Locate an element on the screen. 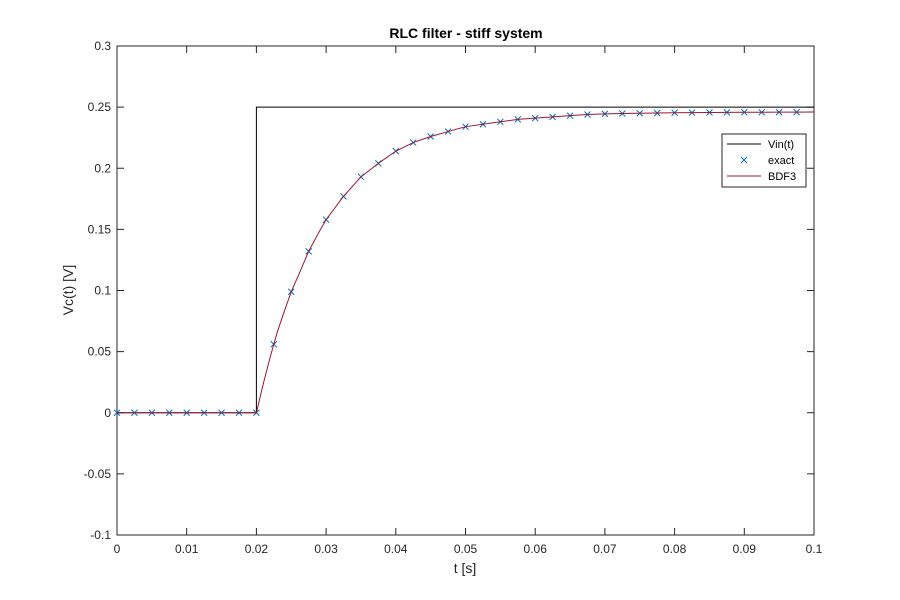  x-tick-label: 0 is located at coordinates (117, 549).